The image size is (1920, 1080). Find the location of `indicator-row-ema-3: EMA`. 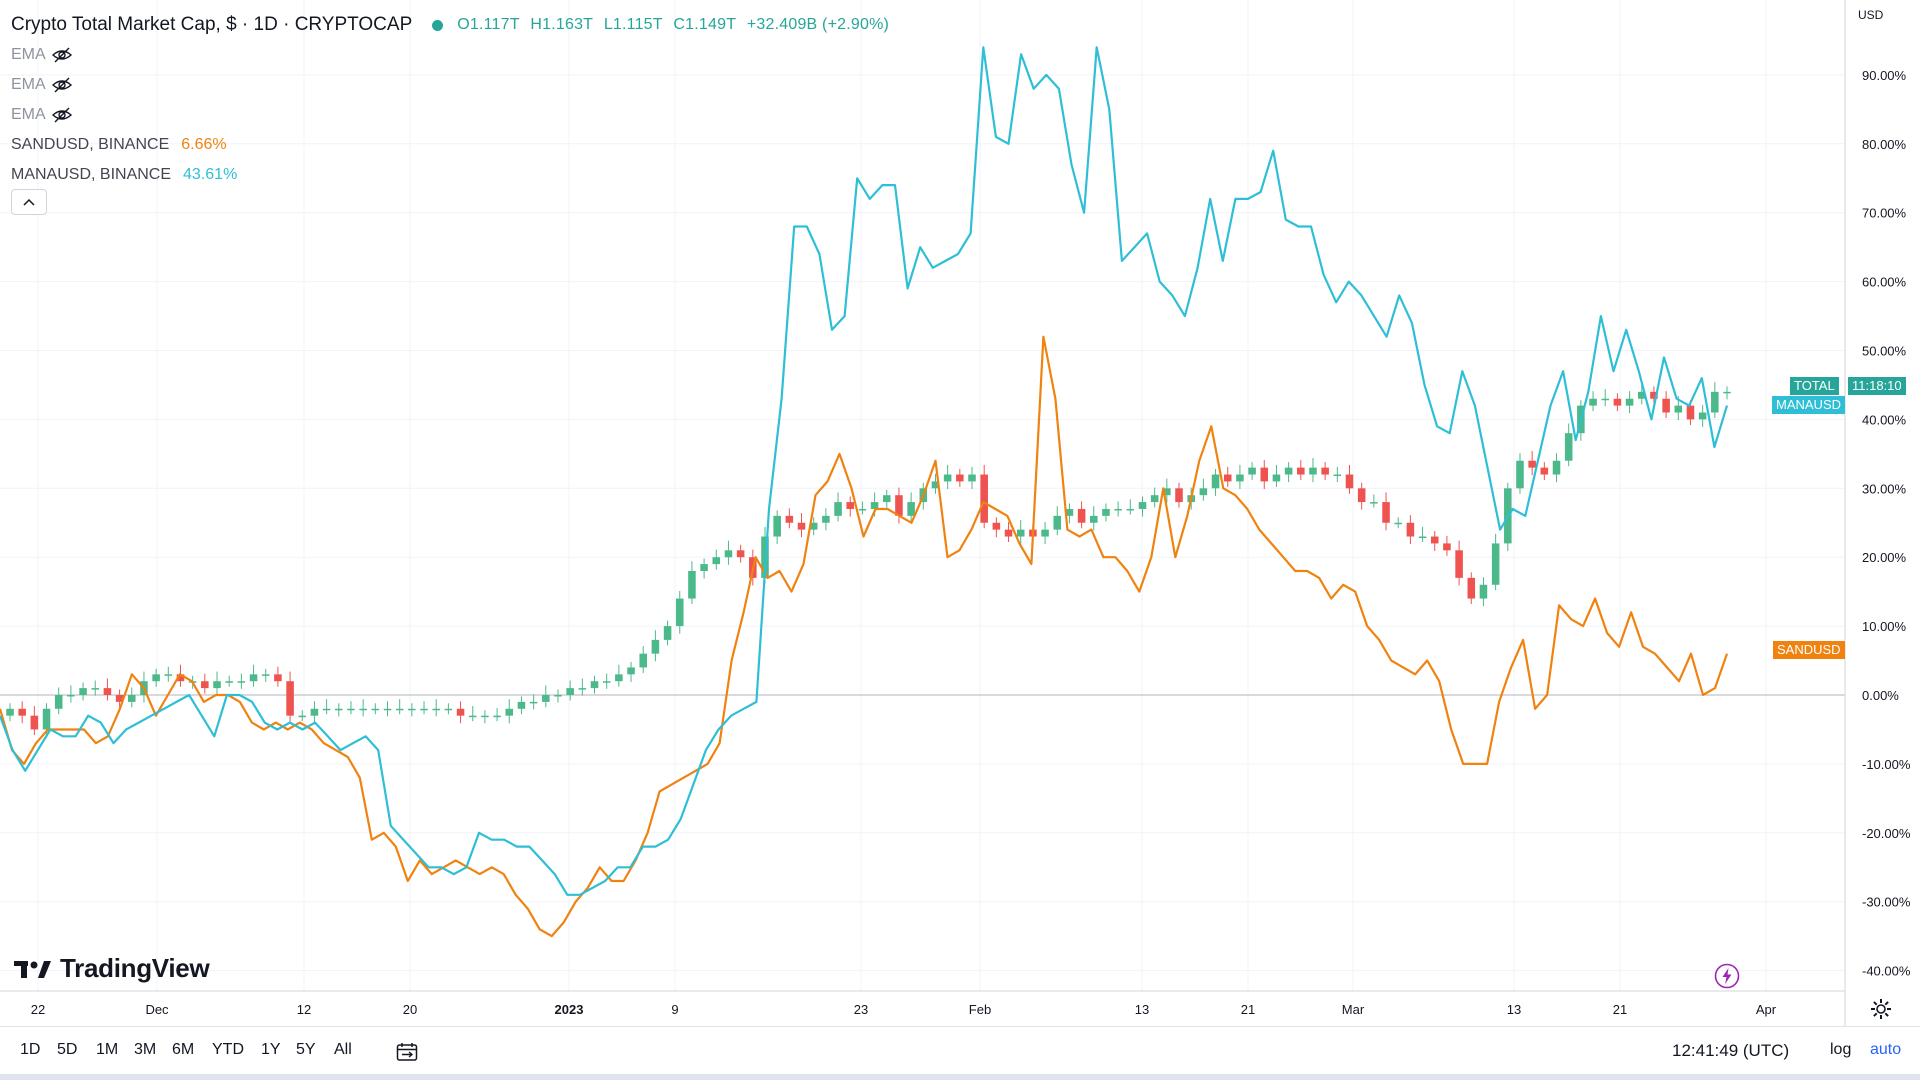

indicator-row-ema-3: EMA is located at coordinates (453, 115).